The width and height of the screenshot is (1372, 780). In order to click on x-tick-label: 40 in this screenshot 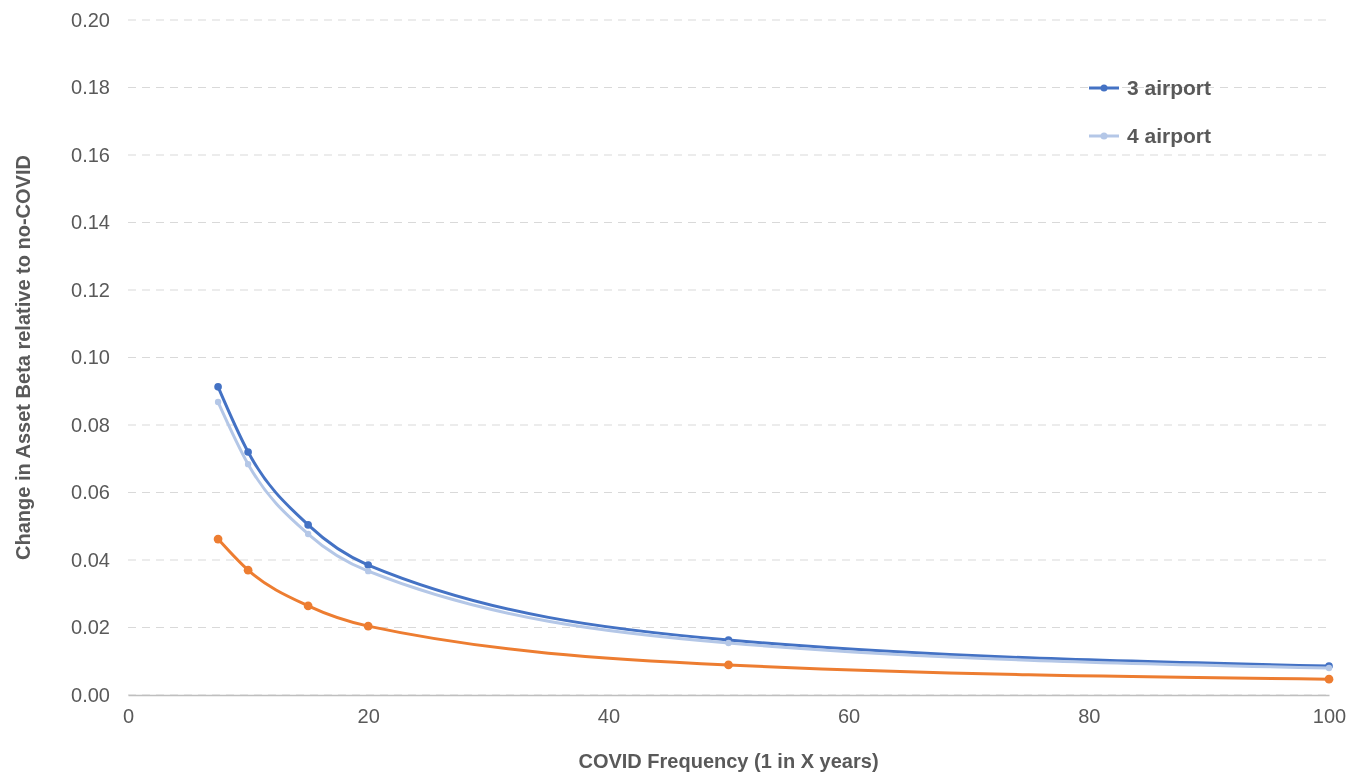, I will do `click(609, 716)`.